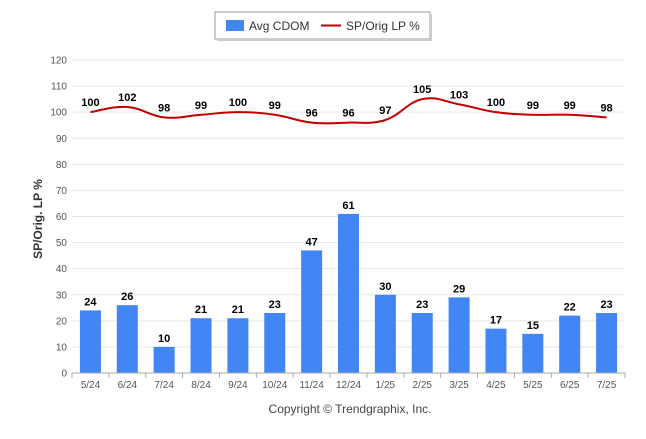 The image size is (646, 439). I want to click on x-tick-label: 5/24, so click(91, 385).